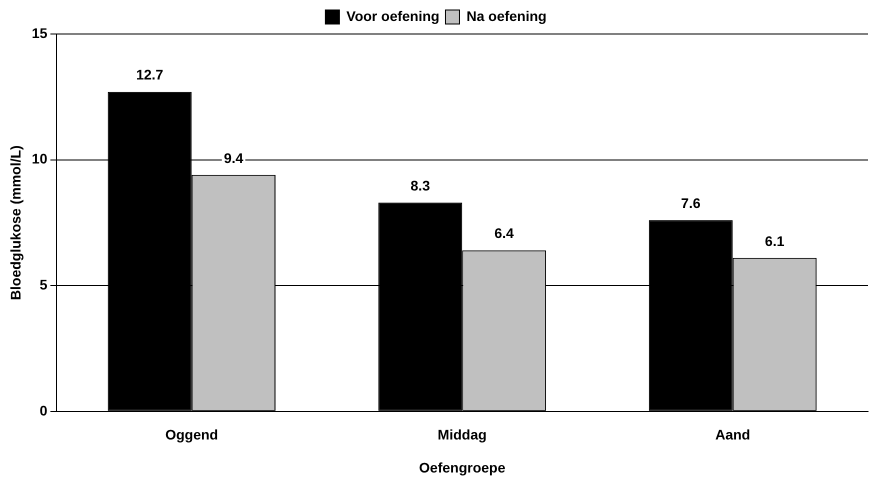 The image size is (870, 487). I want to click on y-tick-label: 5, so click(44, 284).